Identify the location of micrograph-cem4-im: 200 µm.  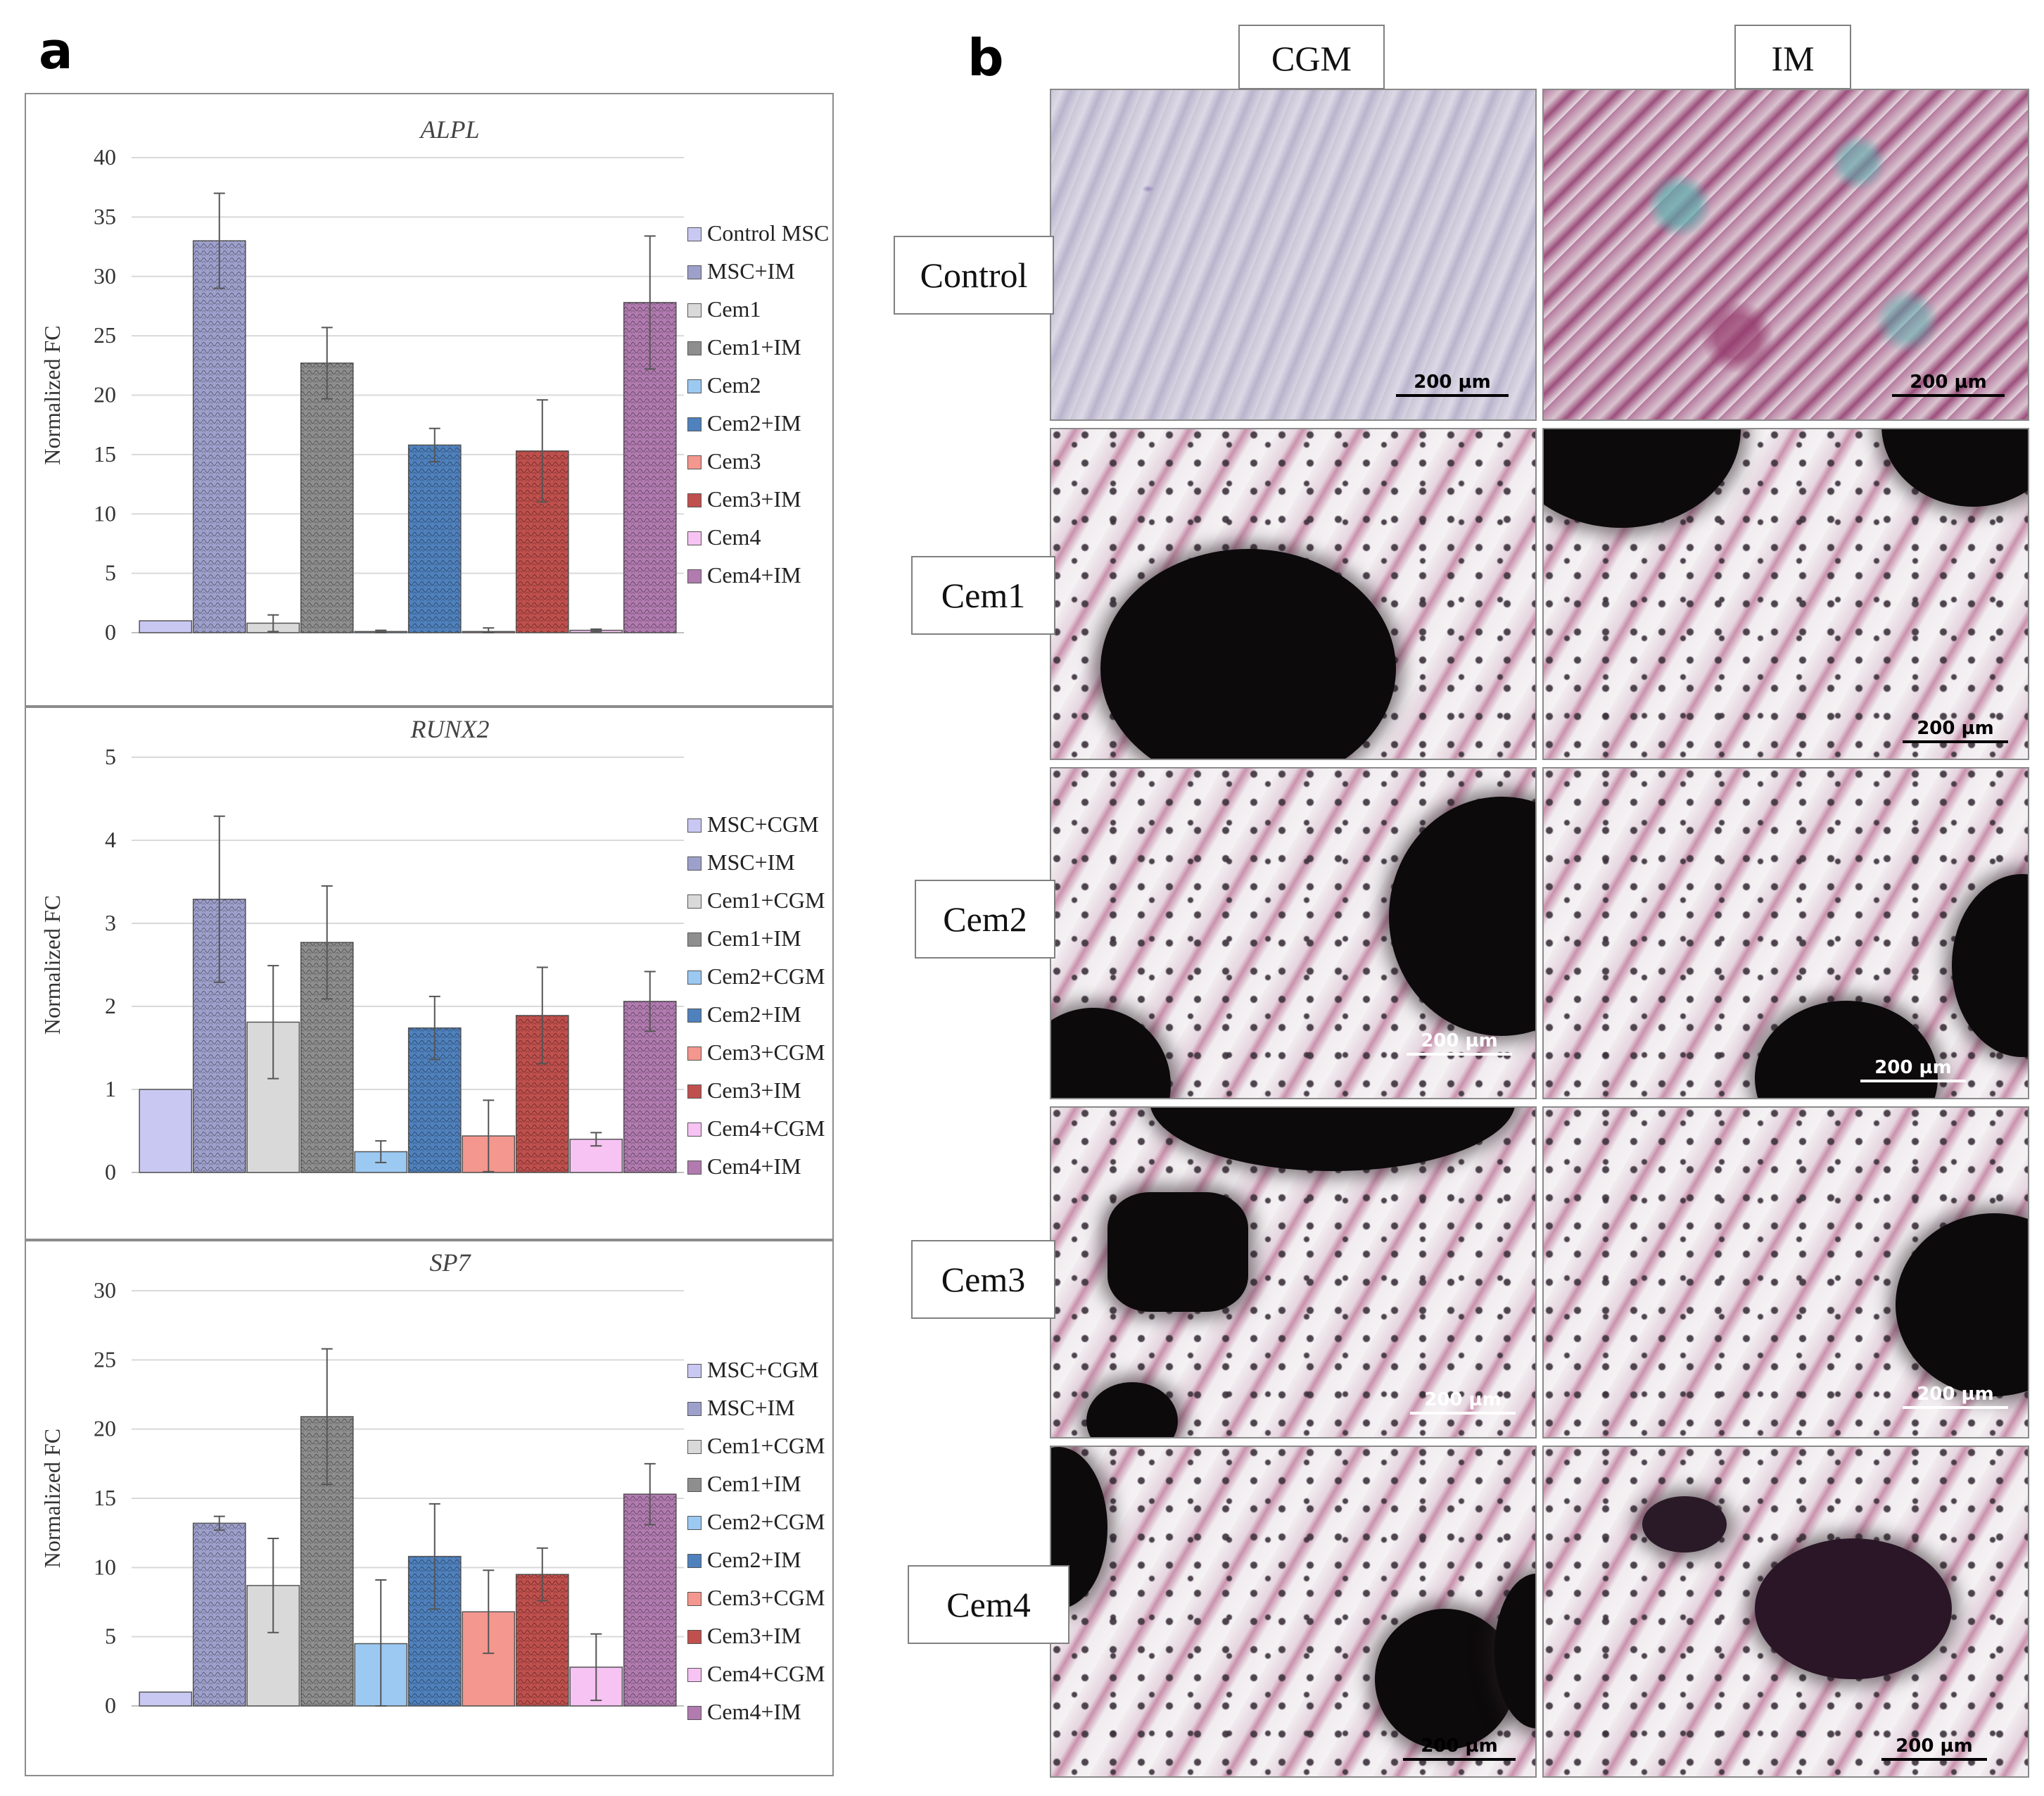
(1785, 1612).